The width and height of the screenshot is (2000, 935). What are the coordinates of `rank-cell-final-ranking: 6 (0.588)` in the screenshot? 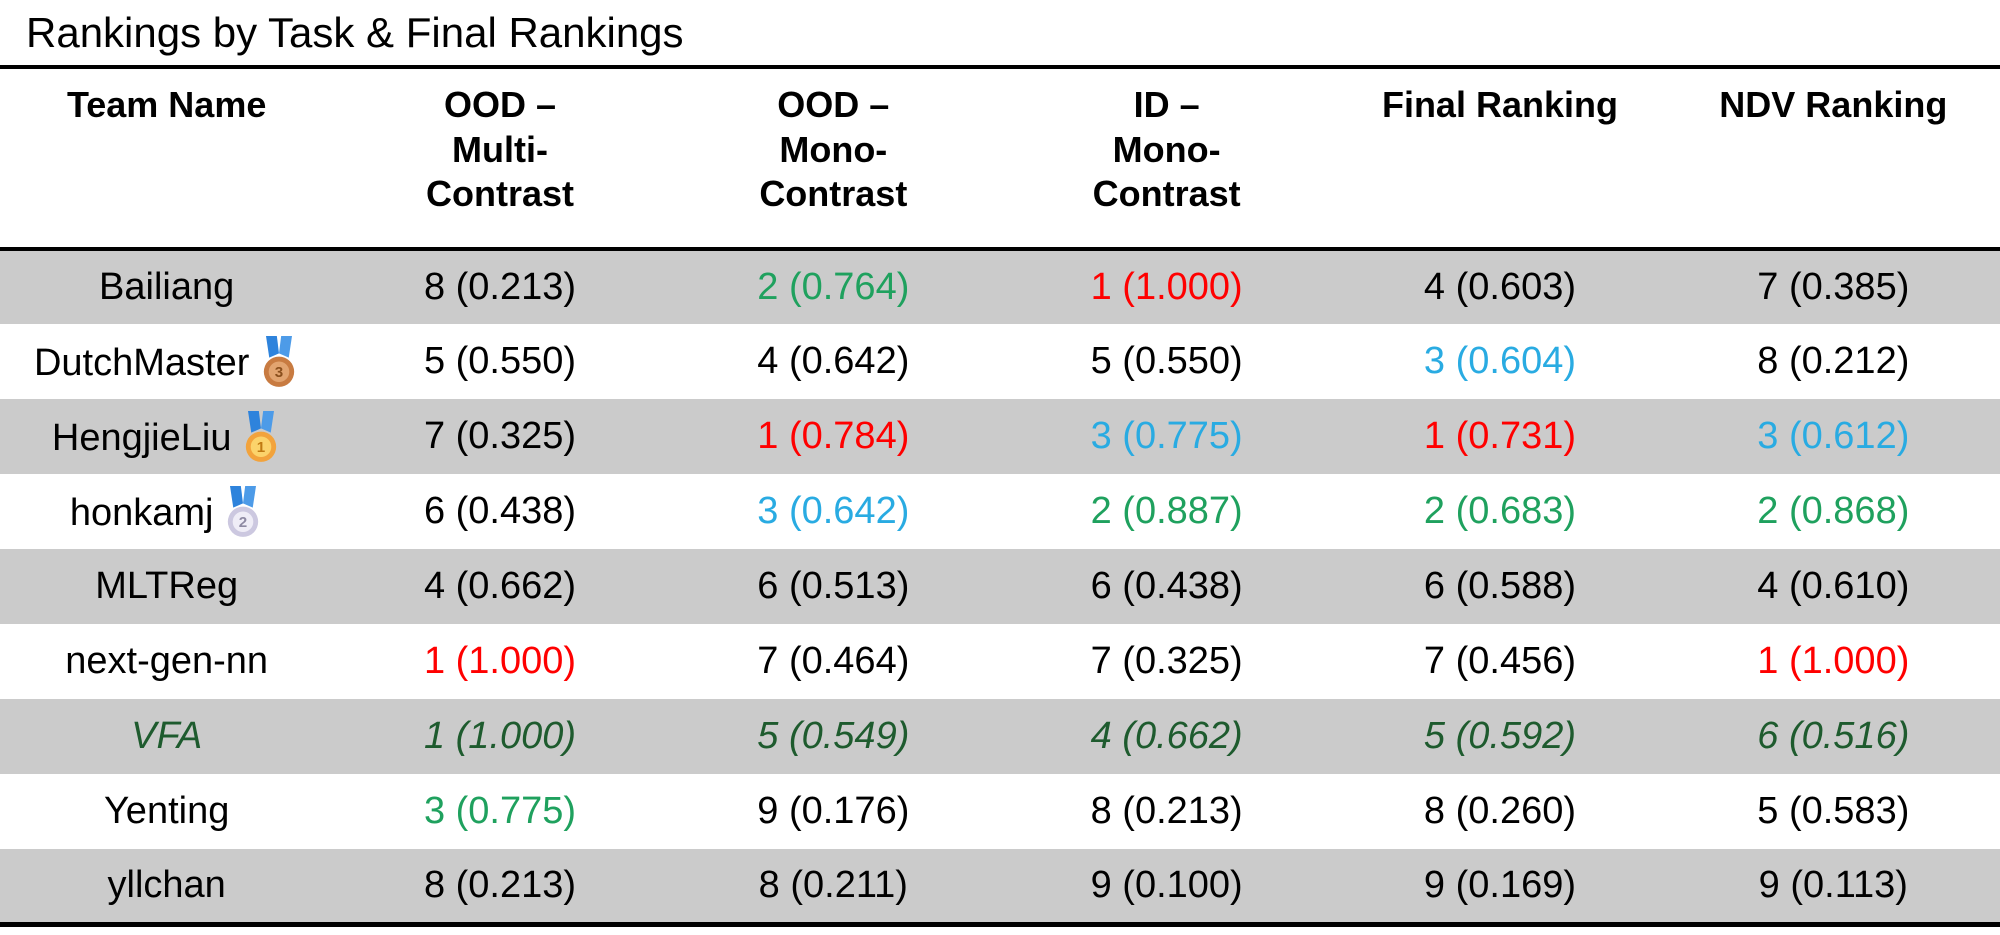 It's located at (1500, 586).